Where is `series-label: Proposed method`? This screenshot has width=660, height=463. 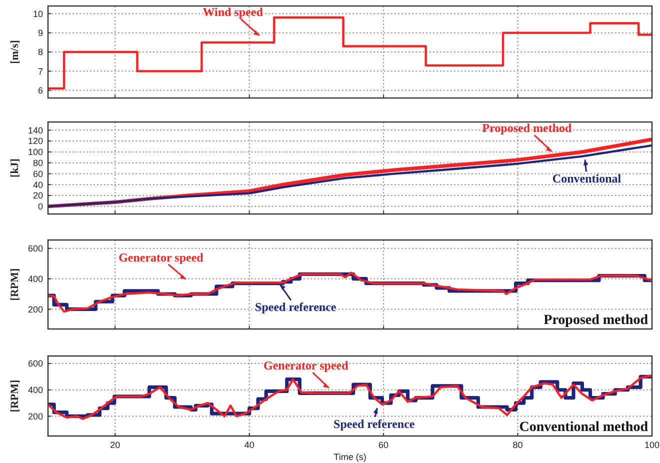 series-label: Proposed method is located at coordinates (527, 128).